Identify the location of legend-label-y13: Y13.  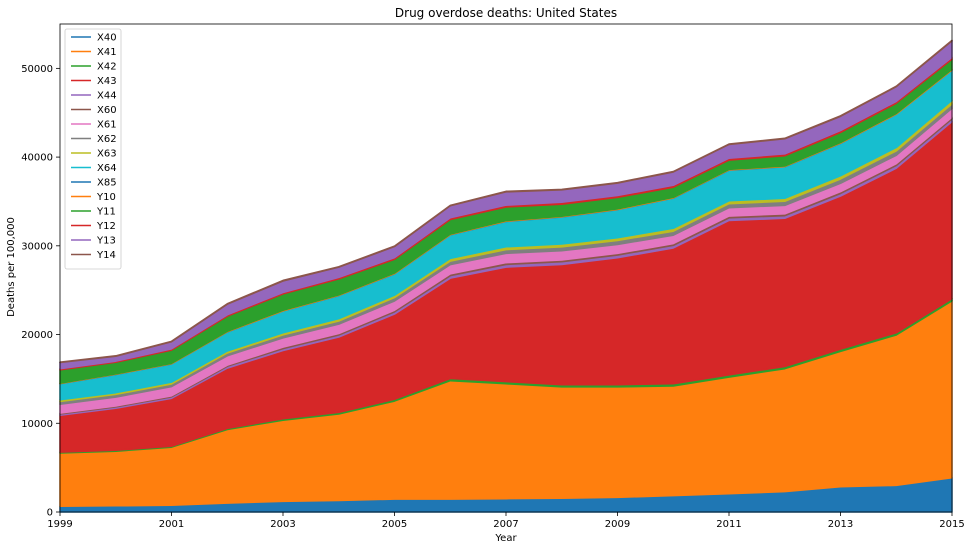
(106, 241).